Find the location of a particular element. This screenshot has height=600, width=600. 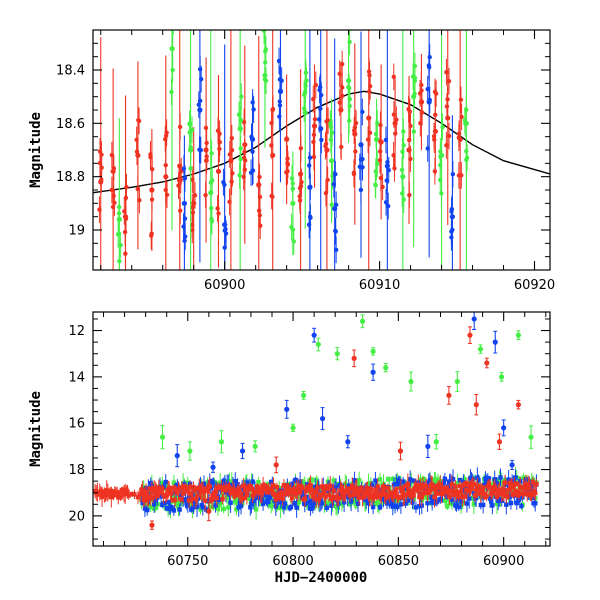

bottom-y-axis-title: Magnitude is located at coordinates (36, 429).